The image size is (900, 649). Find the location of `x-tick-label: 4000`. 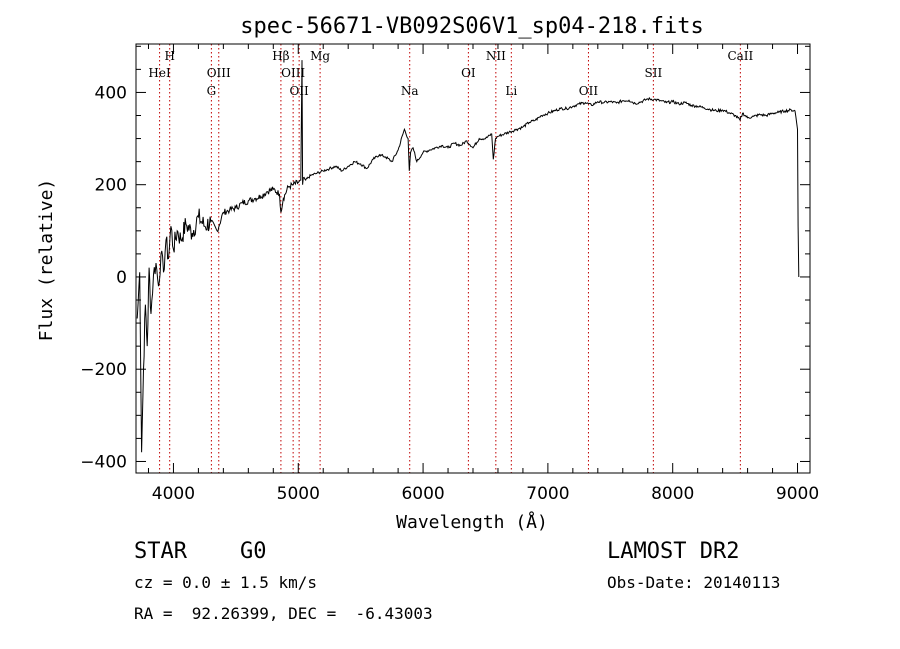

x-tick-label: 4000 is located at coordinates (173, 494).